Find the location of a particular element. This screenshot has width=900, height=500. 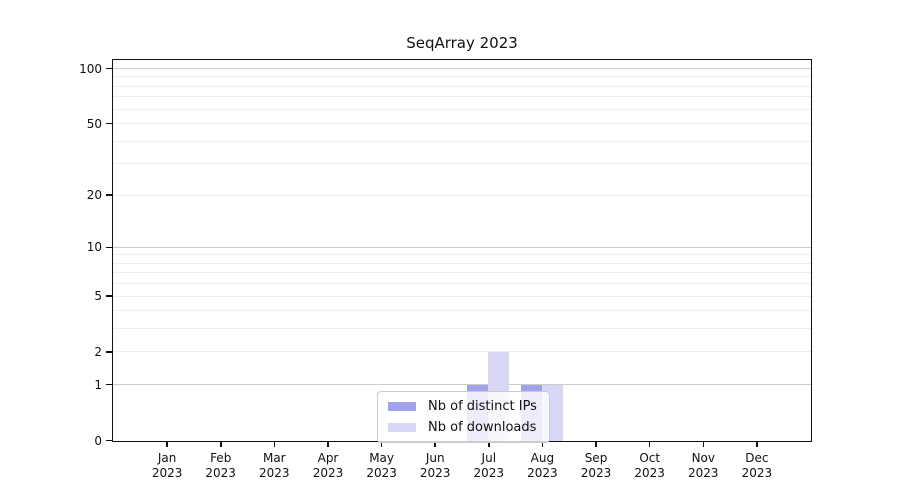

x-tick-label: Aug 2023 is located at coordinates (542, 465).